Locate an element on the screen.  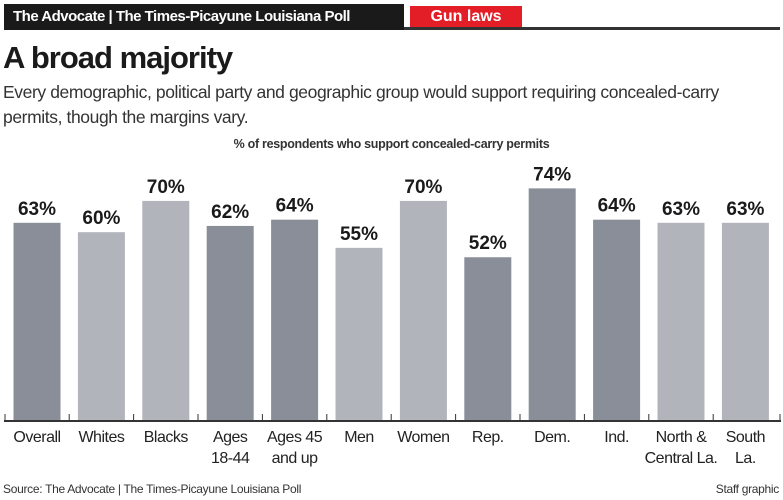
category-label: Rep. is located at coordinates (488, 437).